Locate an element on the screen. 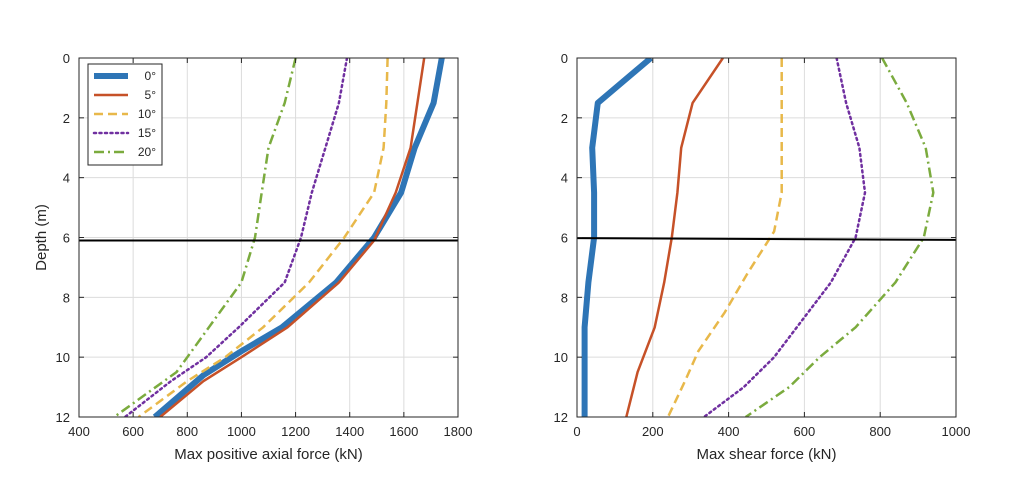 The height and width of the screenshot is (490, 1018). x-tick-label: 200 is located at coordinates (653, 431).